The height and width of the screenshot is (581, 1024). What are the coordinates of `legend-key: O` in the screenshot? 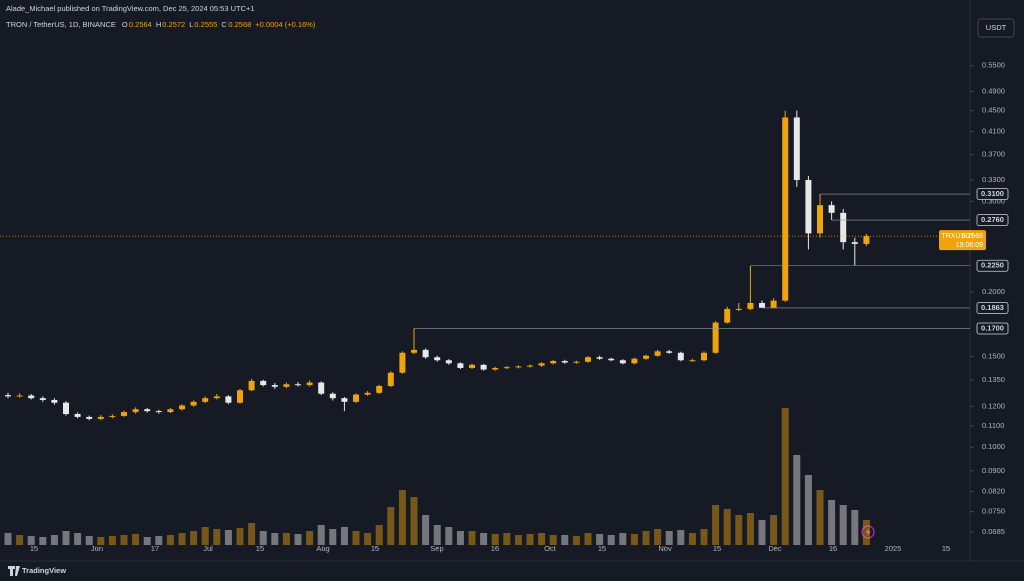 It's located at (125, 24).